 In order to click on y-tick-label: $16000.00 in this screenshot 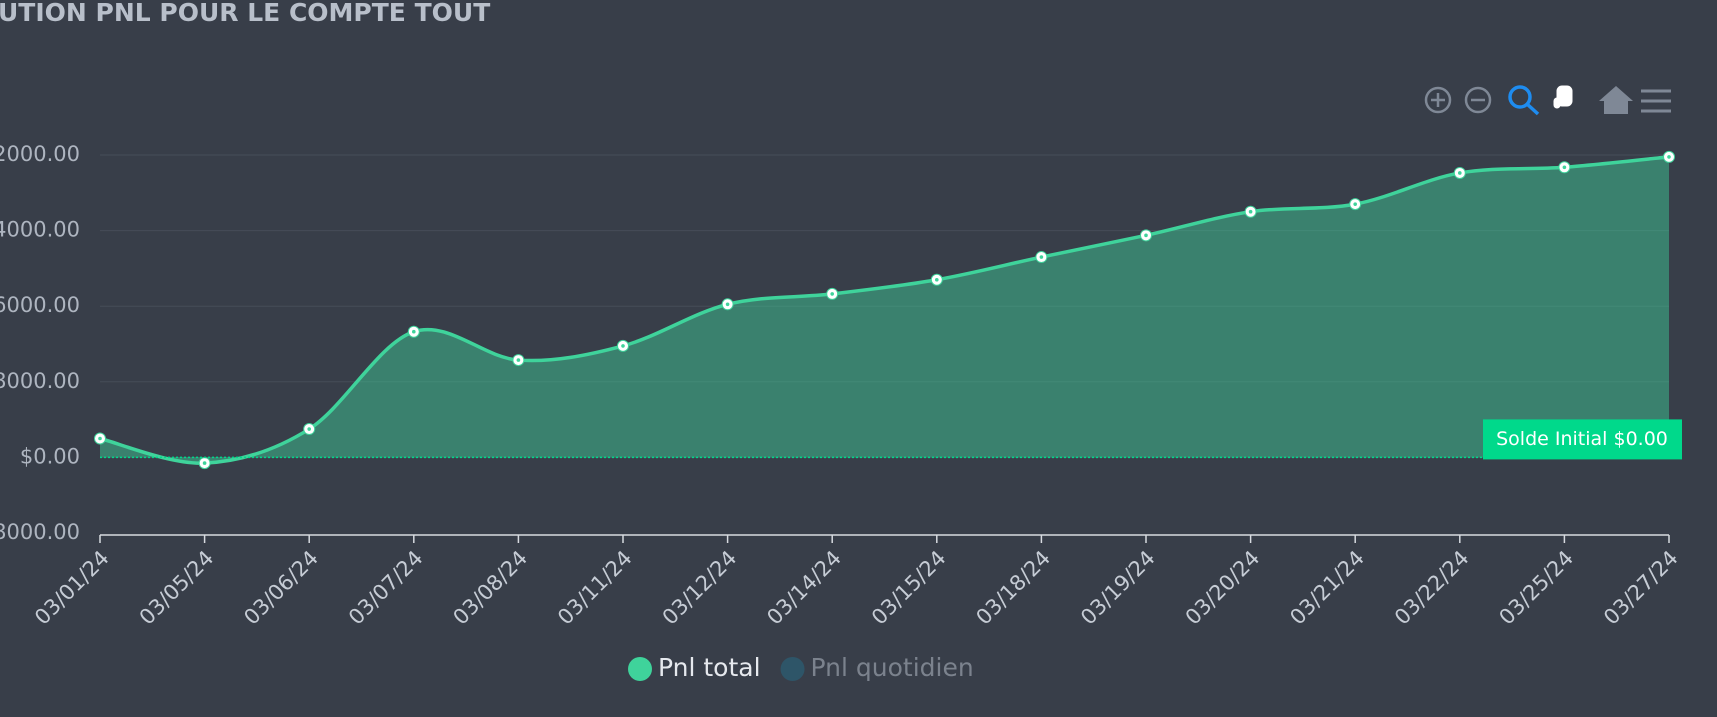, I will do `click(40, 305)`.